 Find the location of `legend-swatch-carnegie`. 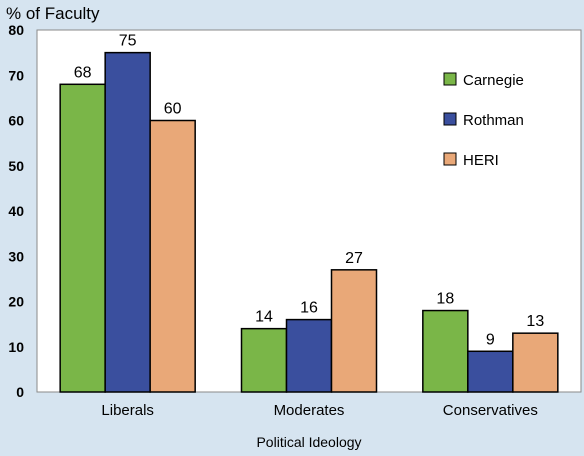

legend-swatch-carnegie is located at coordinates (450, 79).